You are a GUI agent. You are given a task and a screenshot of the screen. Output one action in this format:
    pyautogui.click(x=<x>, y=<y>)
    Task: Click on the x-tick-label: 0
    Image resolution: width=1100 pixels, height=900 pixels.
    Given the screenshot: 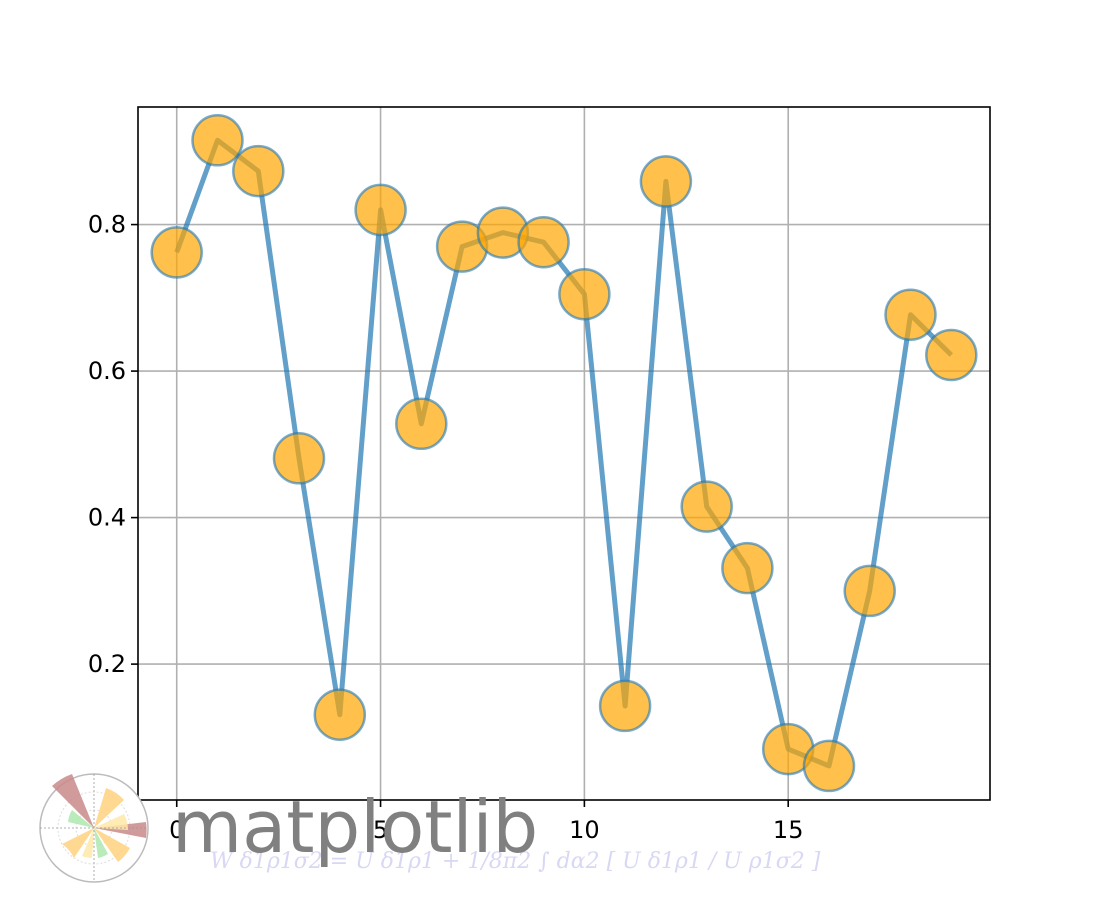 What is the action you would take?
    pyautogui.click(x=176, y=830)
    